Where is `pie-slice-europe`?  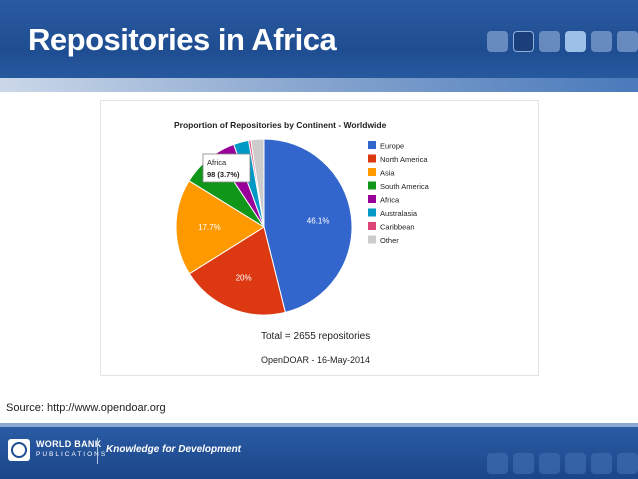 pie-slice-europe is located at coordinates (308, 225).